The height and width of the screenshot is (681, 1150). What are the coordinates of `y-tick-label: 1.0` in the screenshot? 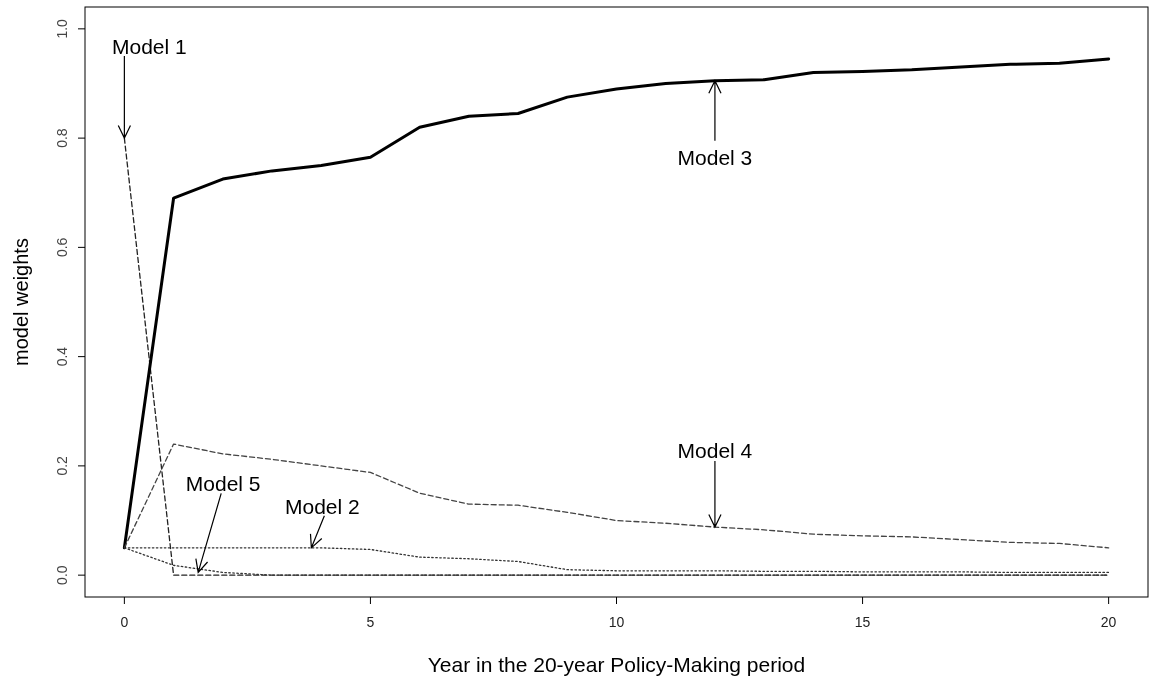 It's located at (62, 28).